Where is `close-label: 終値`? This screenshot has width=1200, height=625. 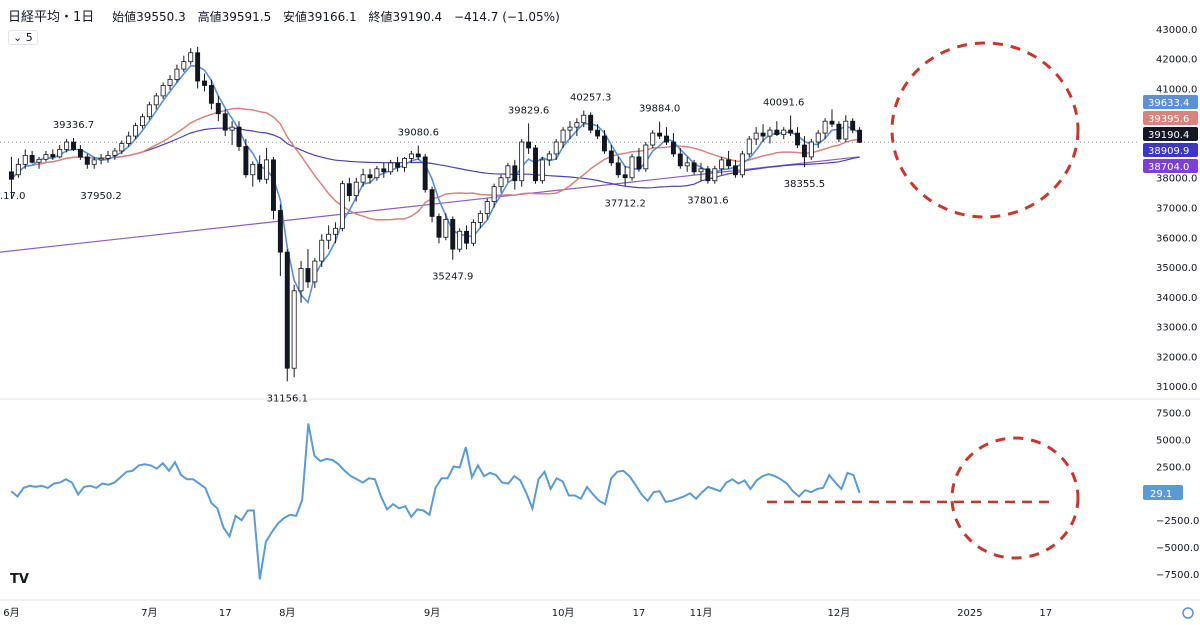
close-label: 終値 is located at coordinates (380, 17).